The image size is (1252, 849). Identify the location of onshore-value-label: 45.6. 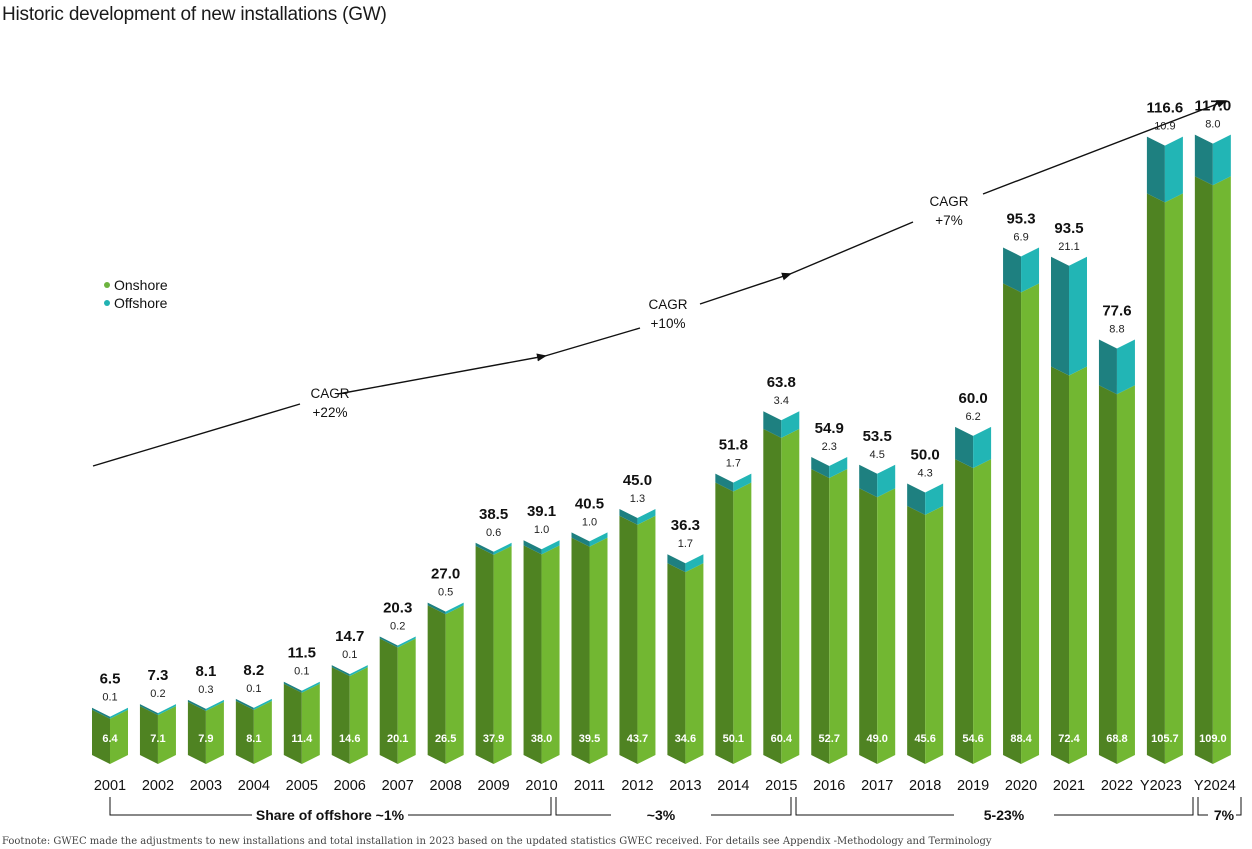
(924, 739).